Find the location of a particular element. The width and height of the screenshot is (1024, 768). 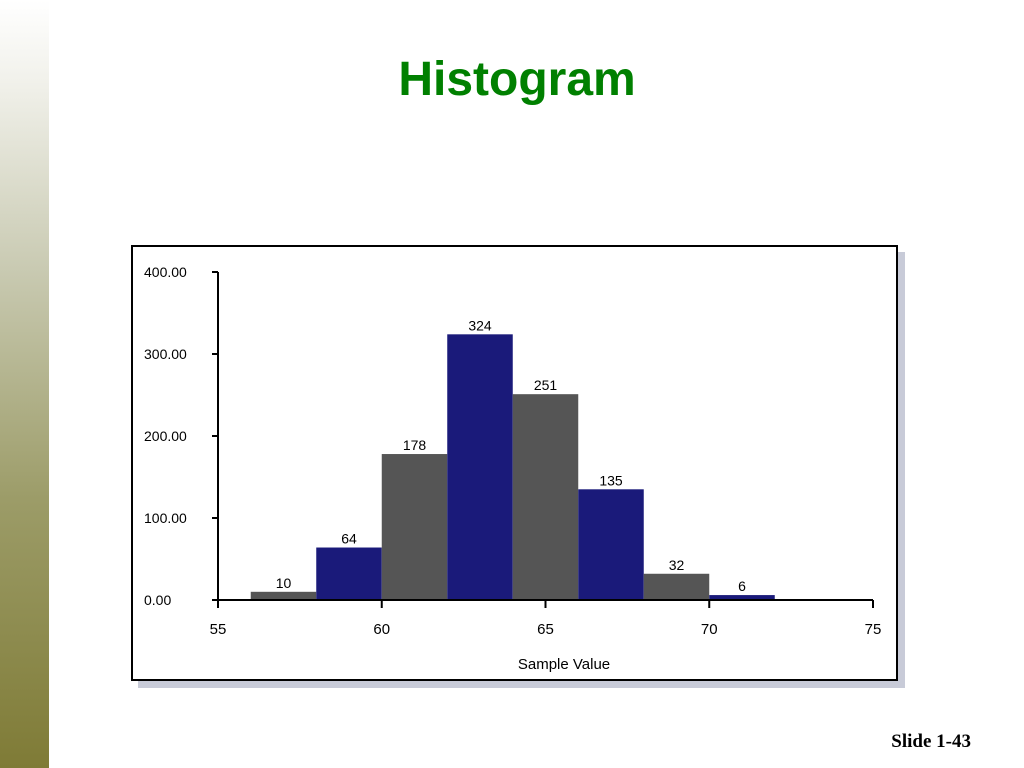

bar-data-label: 135 is located at coordinates (611, 480).